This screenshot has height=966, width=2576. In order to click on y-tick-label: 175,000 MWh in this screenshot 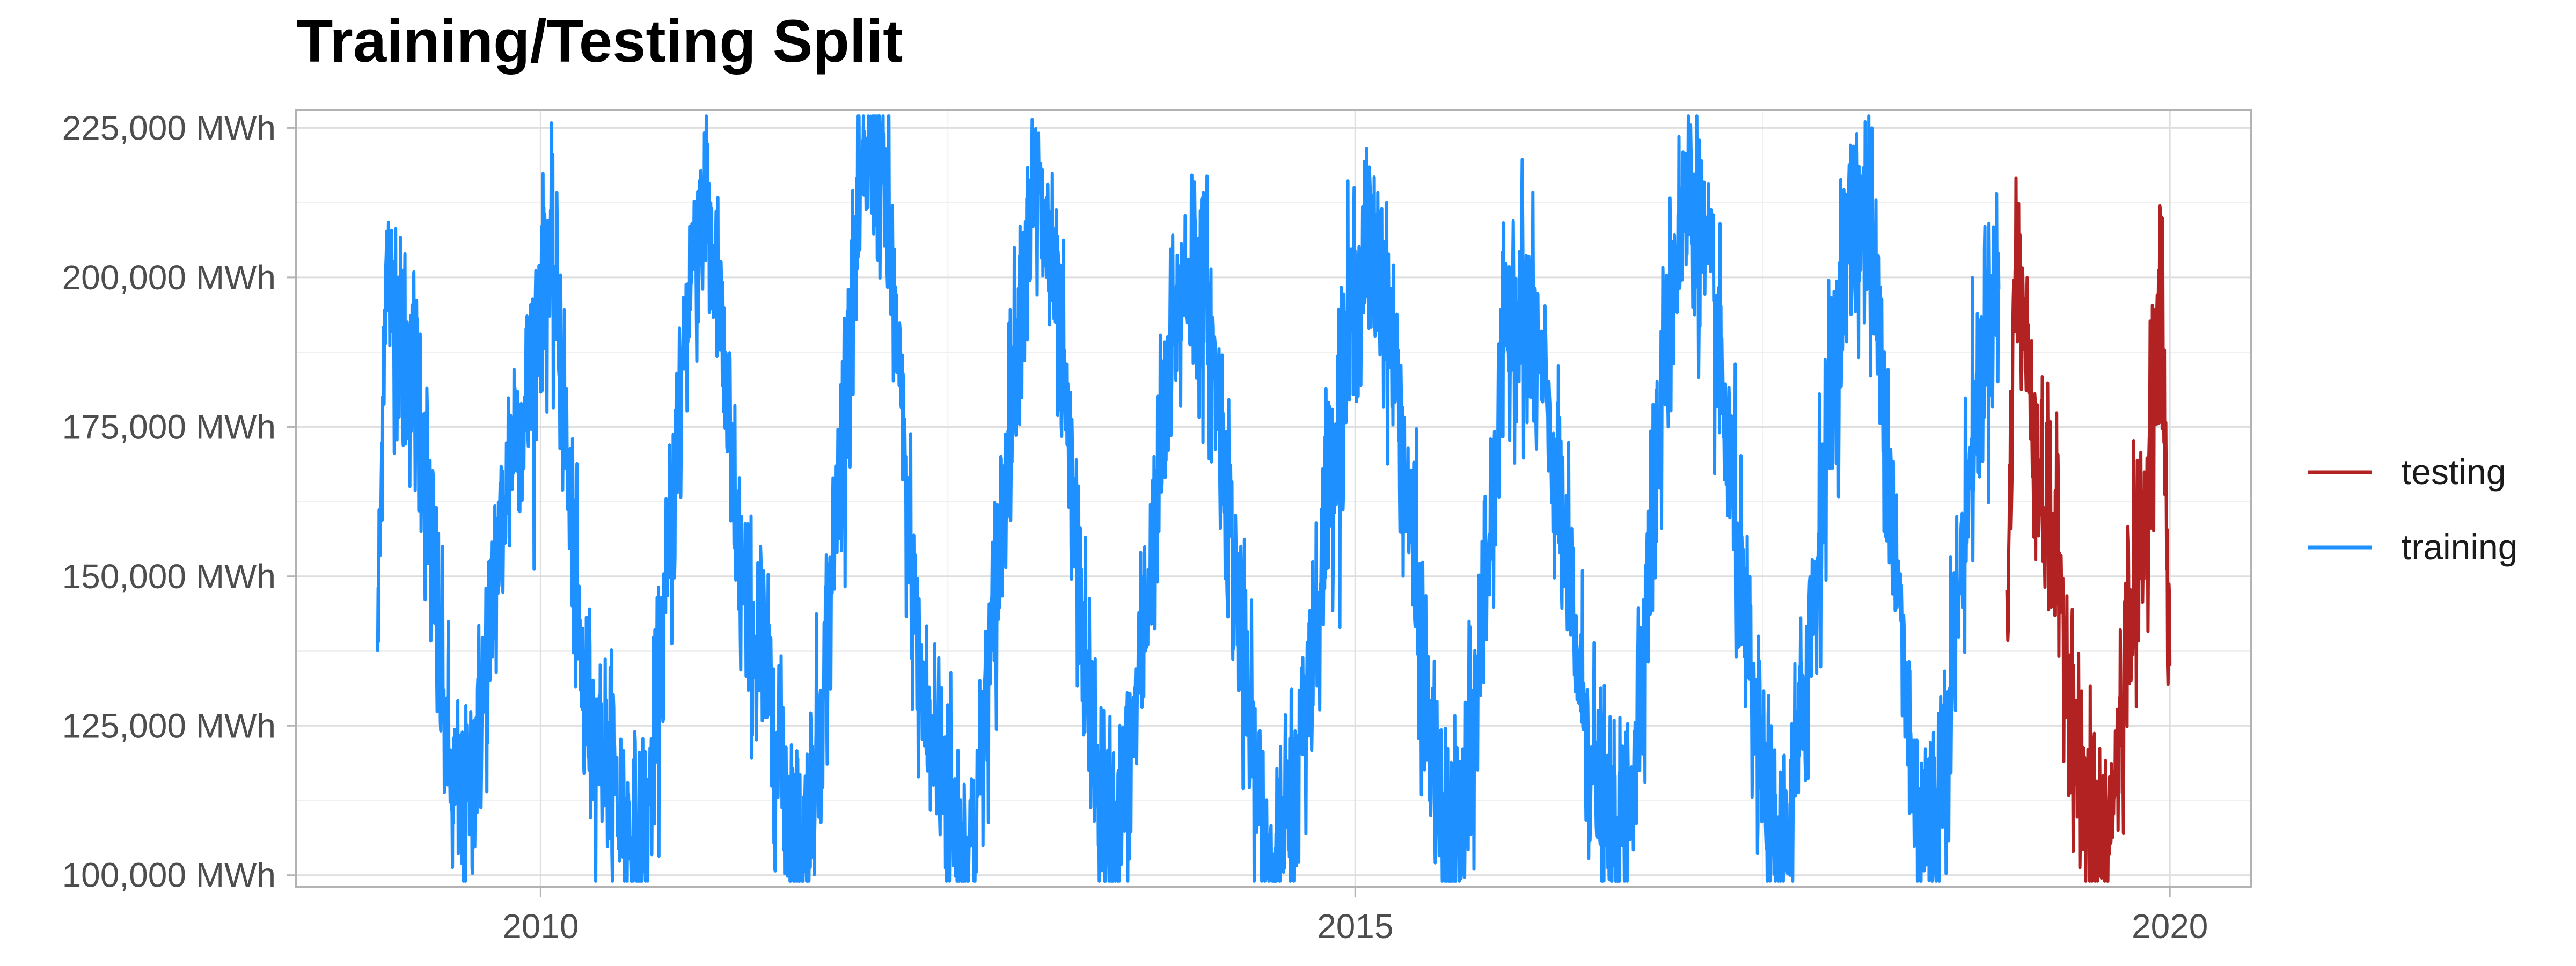, I will do `click(169, 426)`.